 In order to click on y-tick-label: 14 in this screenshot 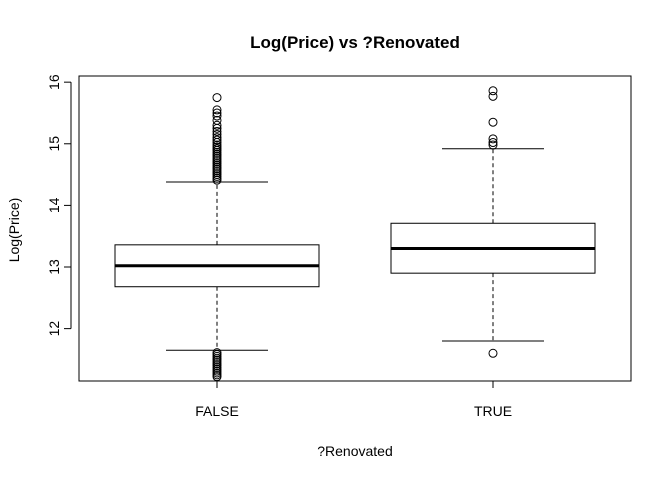, I will do `click(54, 205)`.